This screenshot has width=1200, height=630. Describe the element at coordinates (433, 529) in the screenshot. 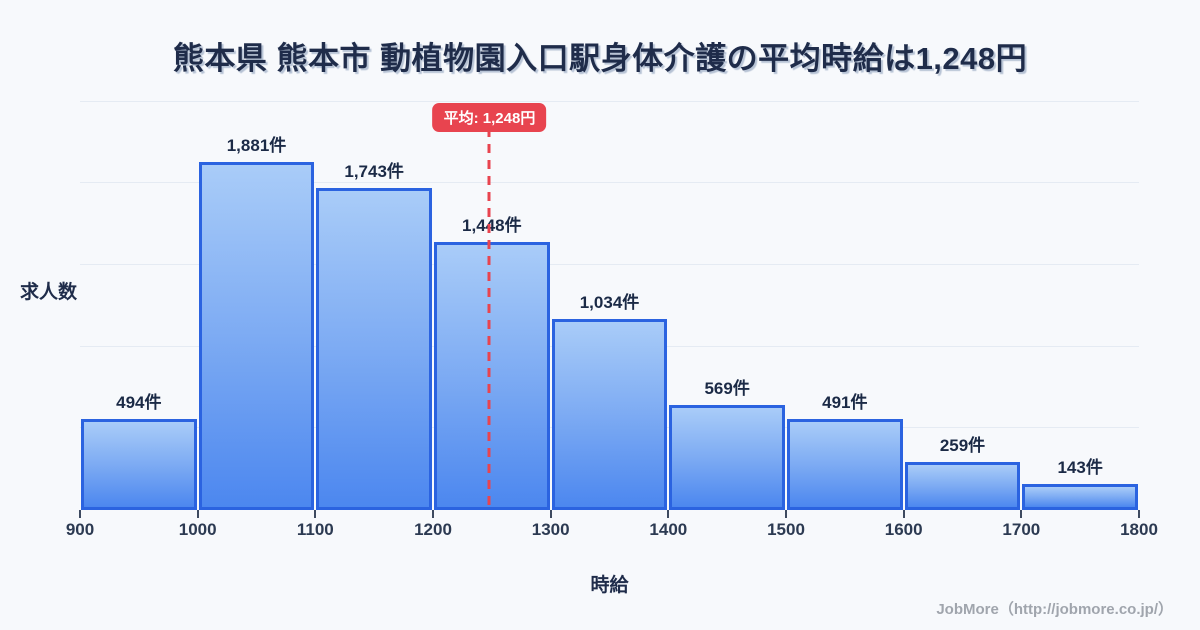

I see `x-tick-label: 1200` at that location.